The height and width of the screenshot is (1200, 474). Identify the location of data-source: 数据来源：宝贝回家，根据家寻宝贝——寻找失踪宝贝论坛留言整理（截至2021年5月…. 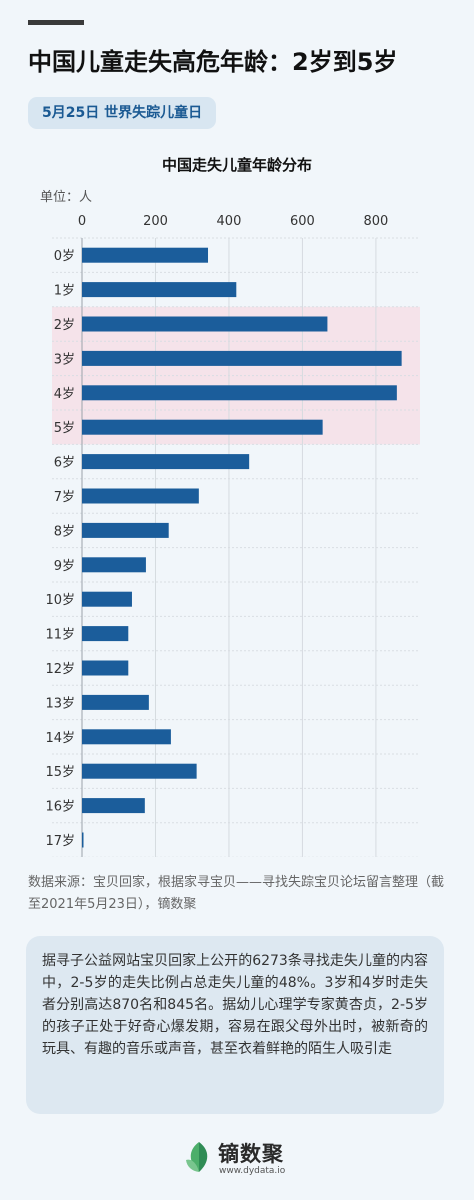
(236, 893).